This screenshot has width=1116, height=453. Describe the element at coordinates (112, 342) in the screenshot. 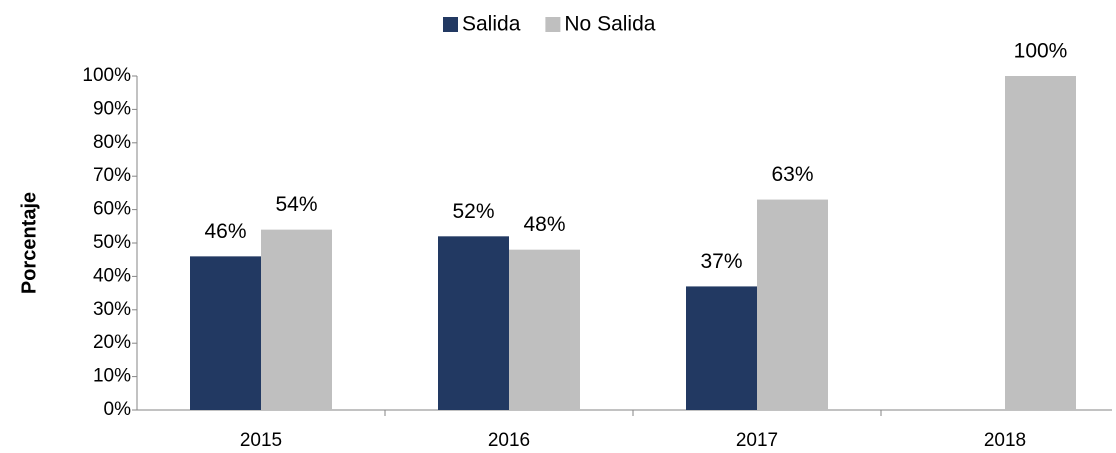

I see `y-tick-label: 20%` at that location.